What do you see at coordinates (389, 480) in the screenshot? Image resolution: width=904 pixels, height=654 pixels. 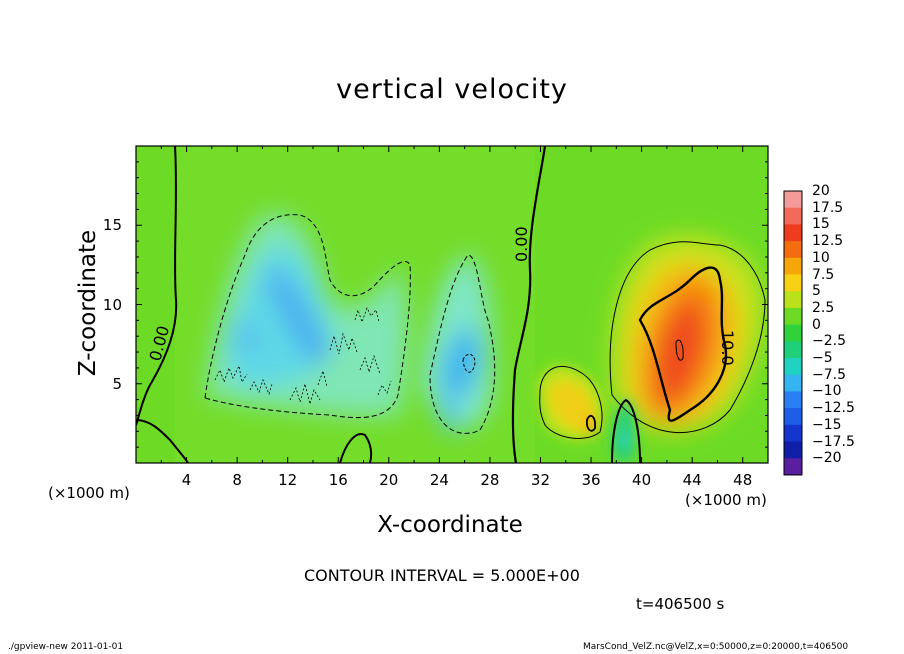 I see `x-tick-label: 20` at bounding box center [389, 480].